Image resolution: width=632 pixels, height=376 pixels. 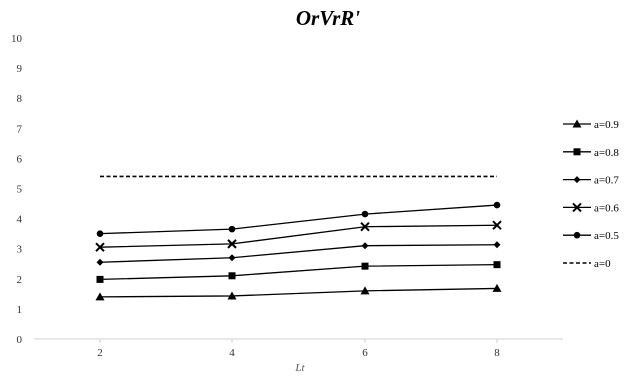 I want to click on legend-label: a=0.8, so click(x=606, y=153).